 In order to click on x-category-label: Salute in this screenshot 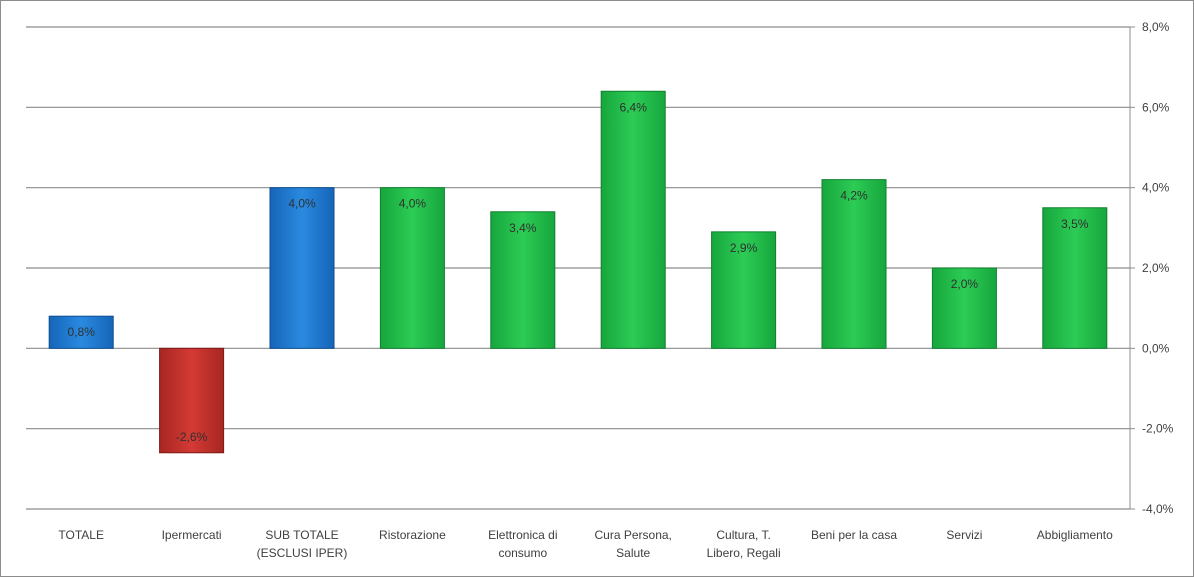, I will do `click(633, 553)`.